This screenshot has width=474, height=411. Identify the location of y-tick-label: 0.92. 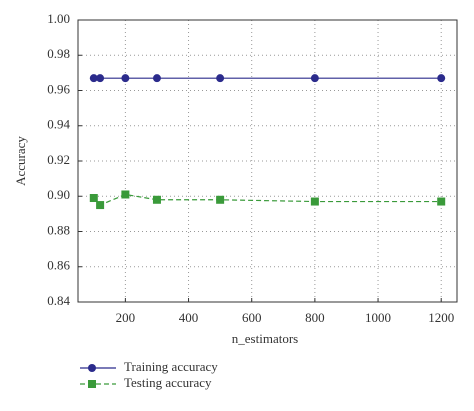
(58, 159).